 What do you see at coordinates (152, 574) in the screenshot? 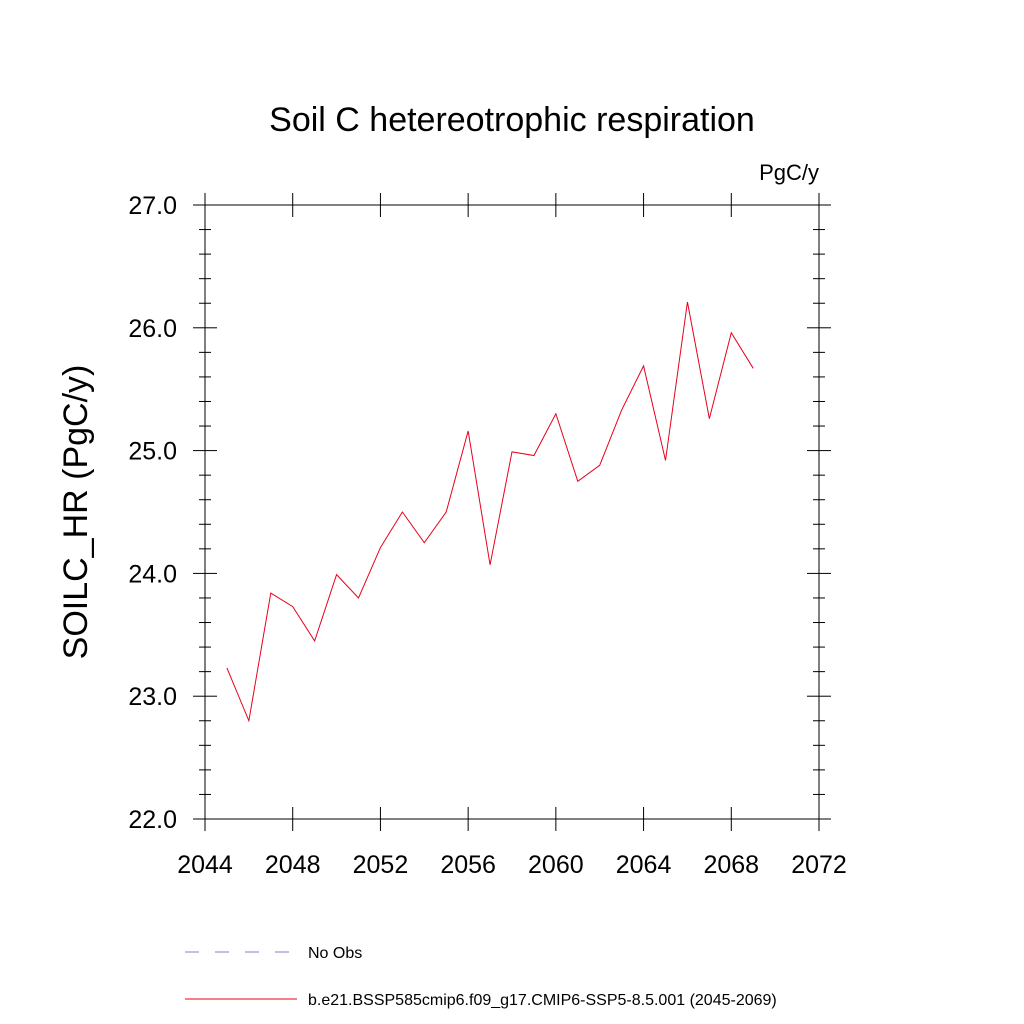
I see `y-tick-label: 24.0` at bounding box center [152, 574].